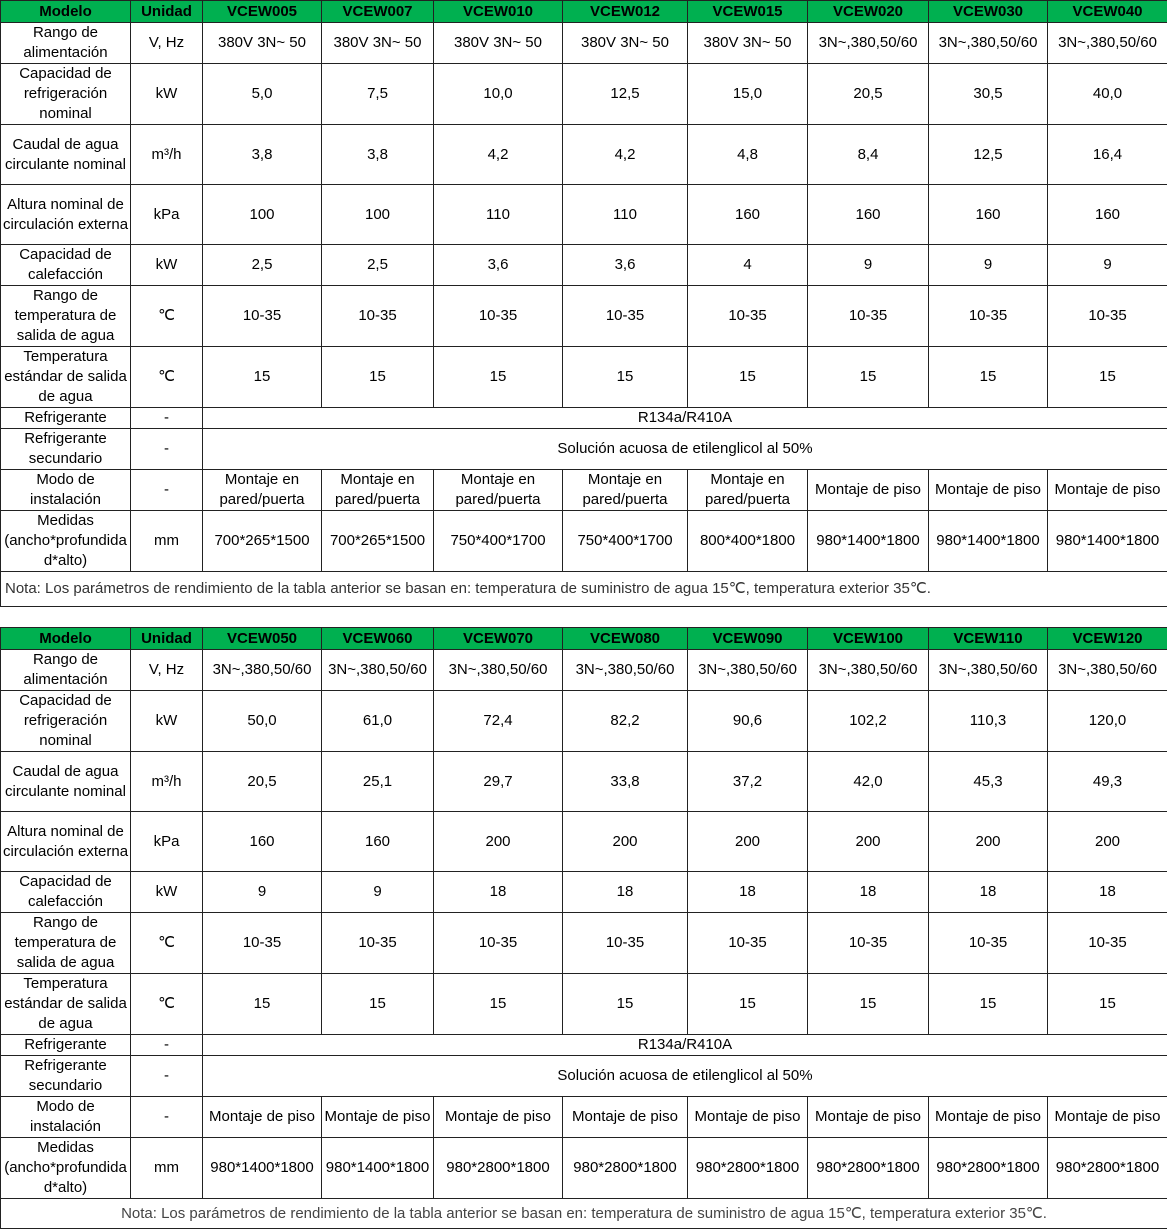  Describe the element at coordinates (378, 721) in the screenshot. I see `value-cell: 61,0` at that location.